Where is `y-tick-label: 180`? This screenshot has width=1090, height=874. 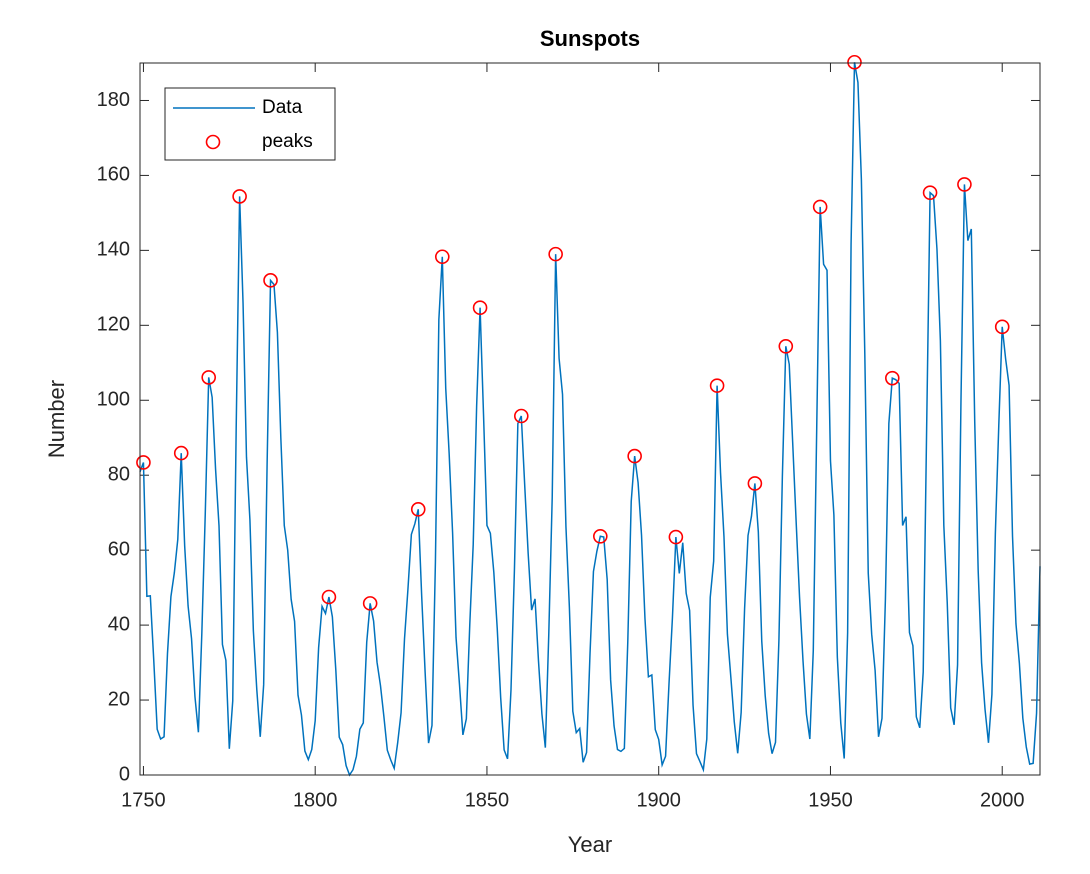 y-tick-label: 180 is located at coordinates (113, 100).